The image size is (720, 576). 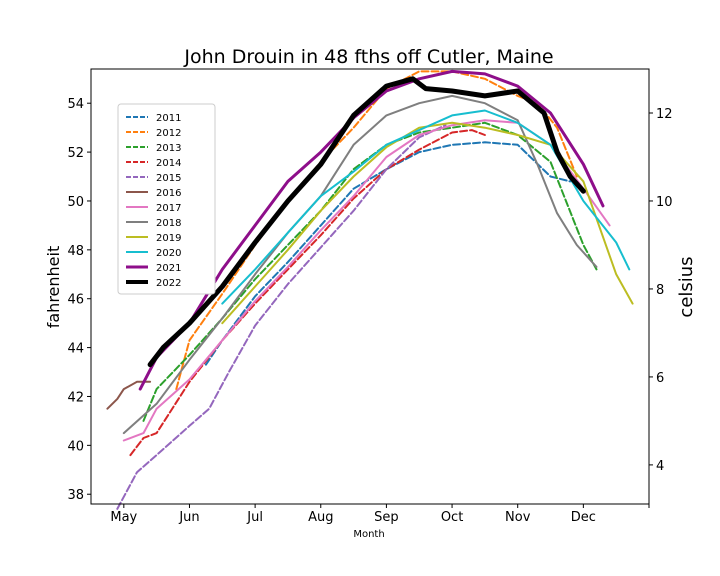 What do you see at coordinates (75, 153) in the screenshot?
I see `y-tick-label: 52` at bounding box center [75, 153].